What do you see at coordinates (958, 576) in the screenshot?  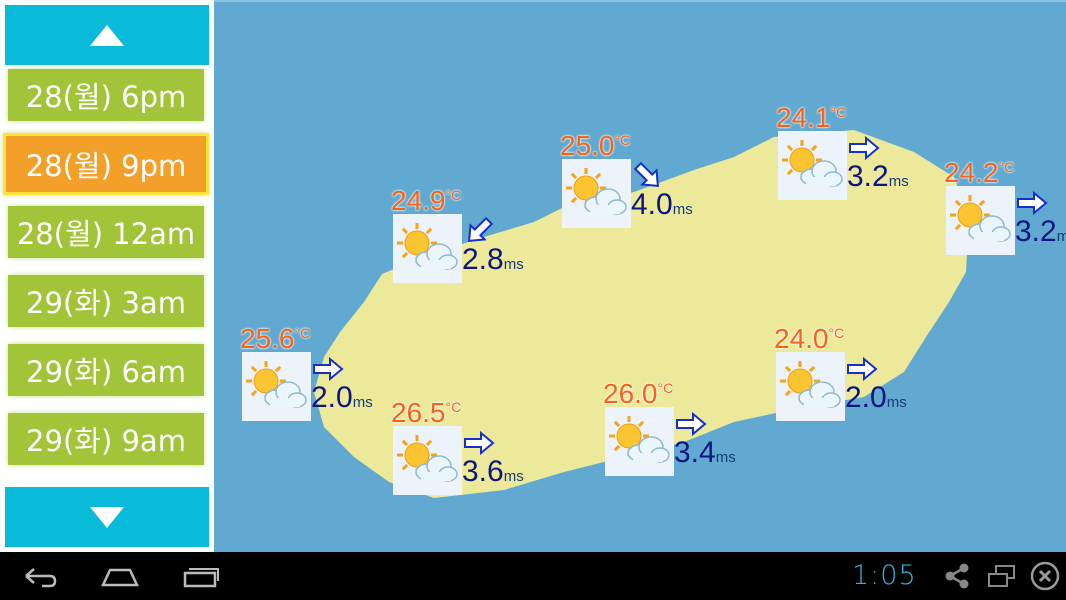 I see `share-icon` at bounding box center [958, 576].